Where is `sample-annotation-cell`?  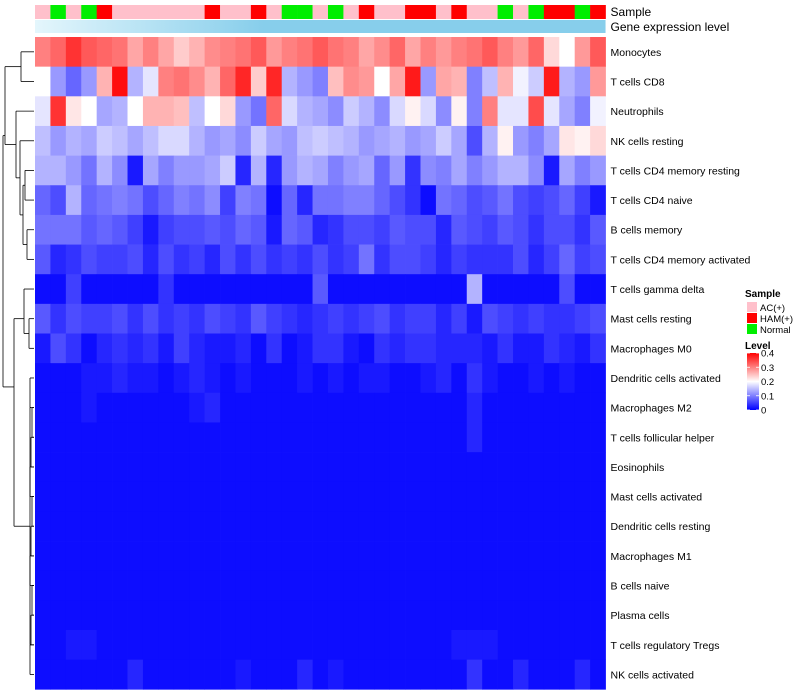 sample-annotation-cell is located at coordinates (181, 12).